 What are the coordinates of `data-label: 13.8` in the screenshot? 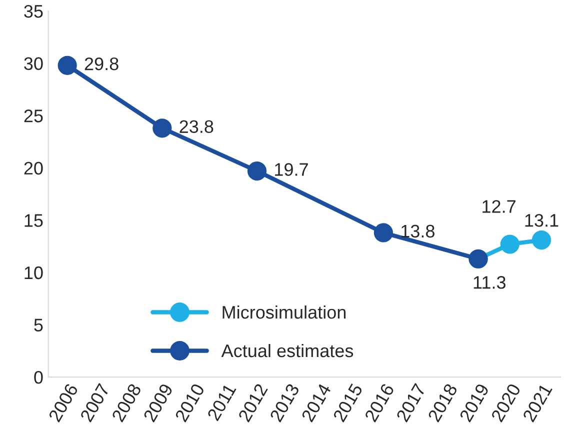 It's located at (417, 231).